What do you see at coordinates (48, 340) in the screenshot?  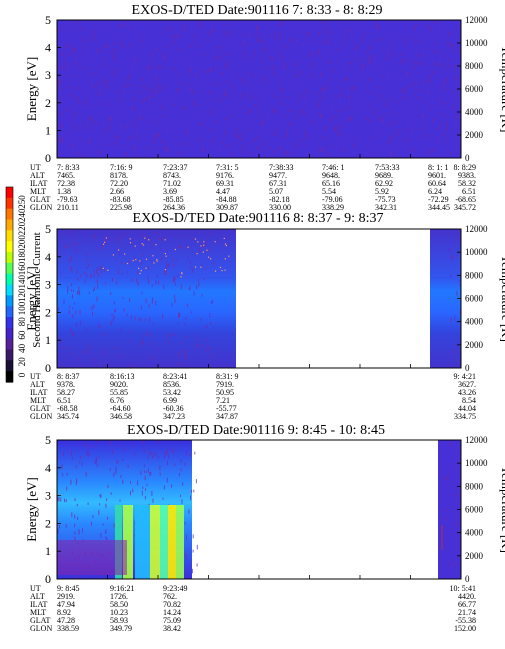 I see `y-tick-label: 1` at bounding box center [48, 340].